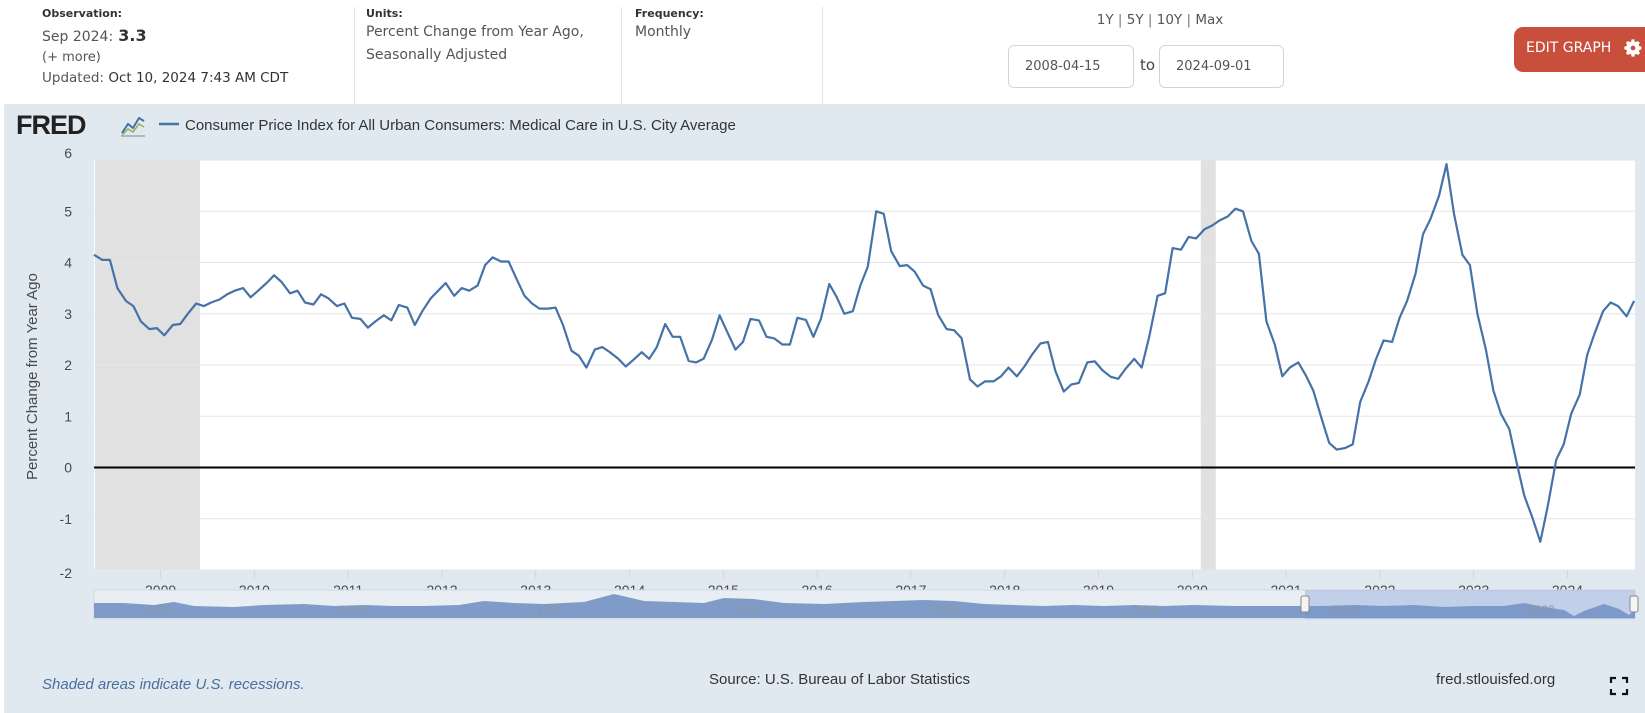  I want to click on y-tick-label: 5, so click(68, 211).